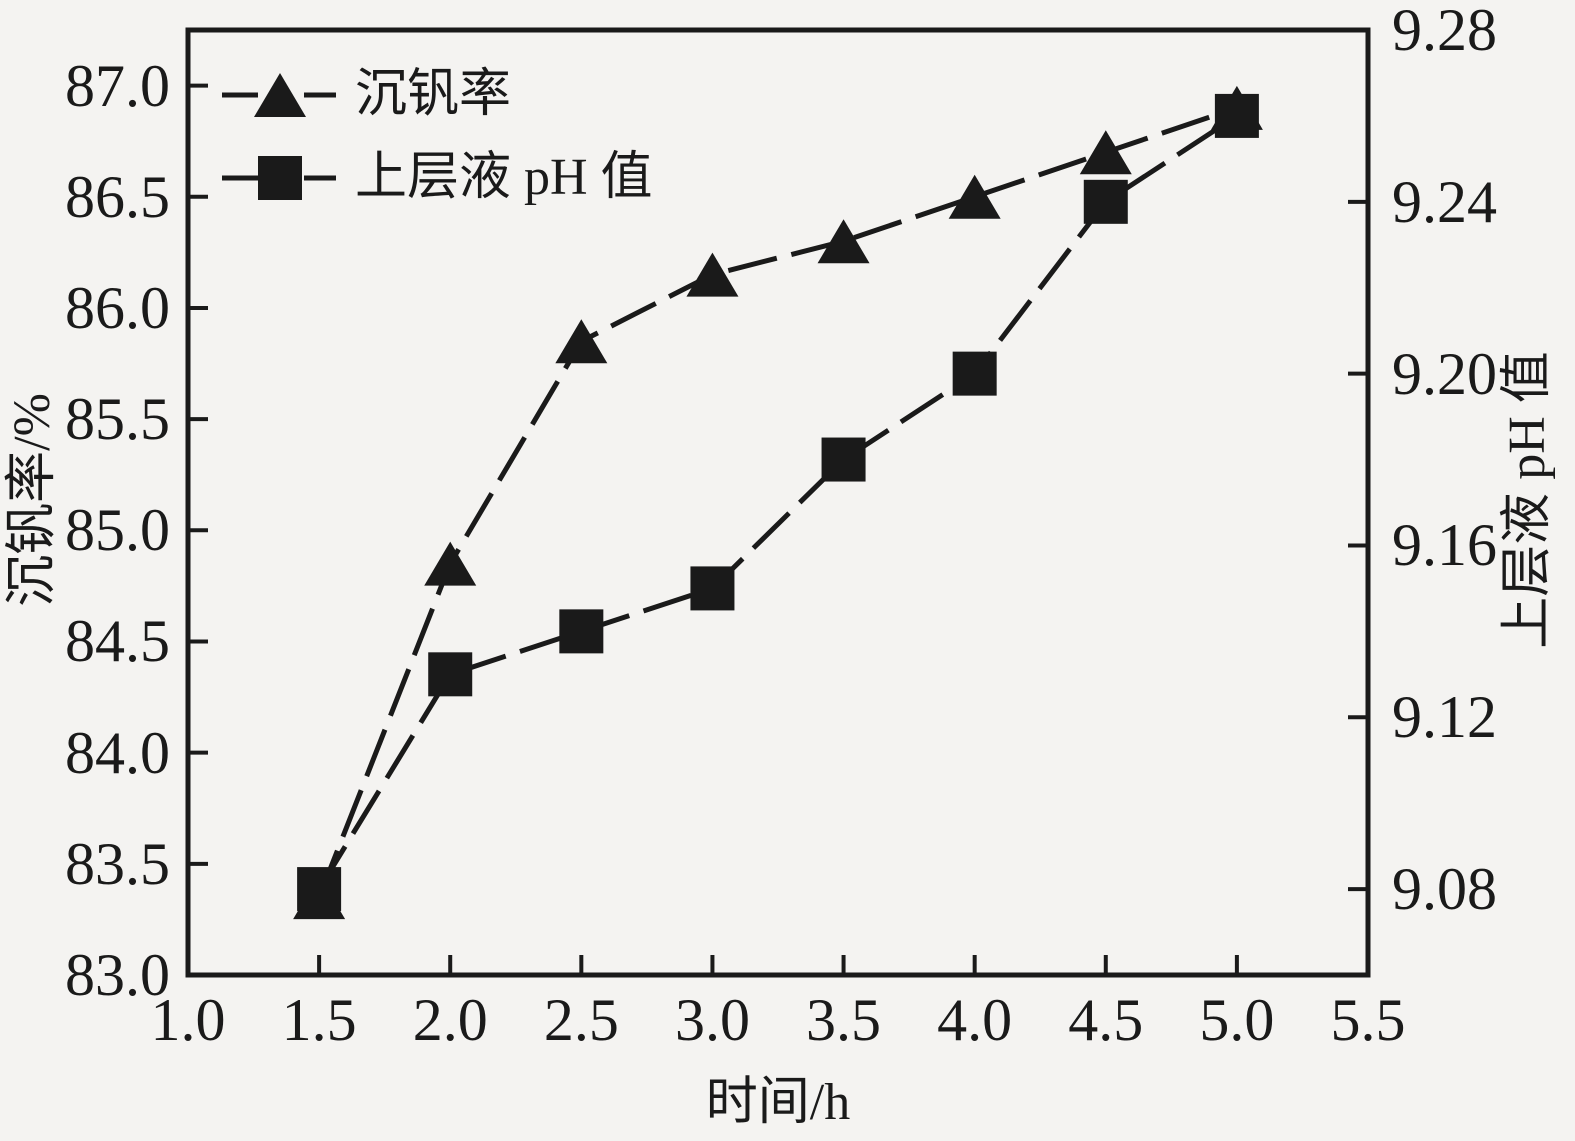 The height and width of the screenshot is (1141, 1575). I want to click on y-left-tick-label: 83.5, so click(117, 863).